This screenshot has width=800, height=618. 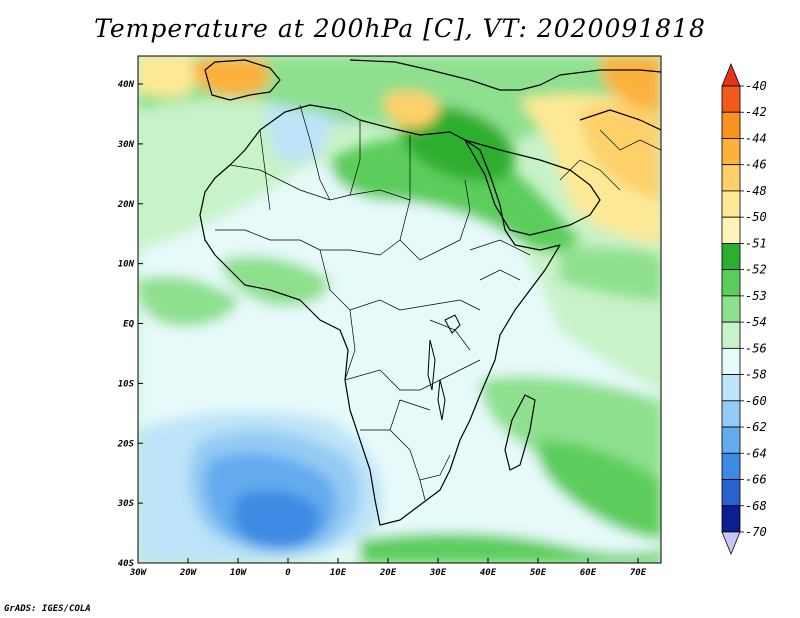 What do you see at coordinates (756, 191) in the screenshot?
I see `colorbar-label: -48` at bounding box center [756, 191].